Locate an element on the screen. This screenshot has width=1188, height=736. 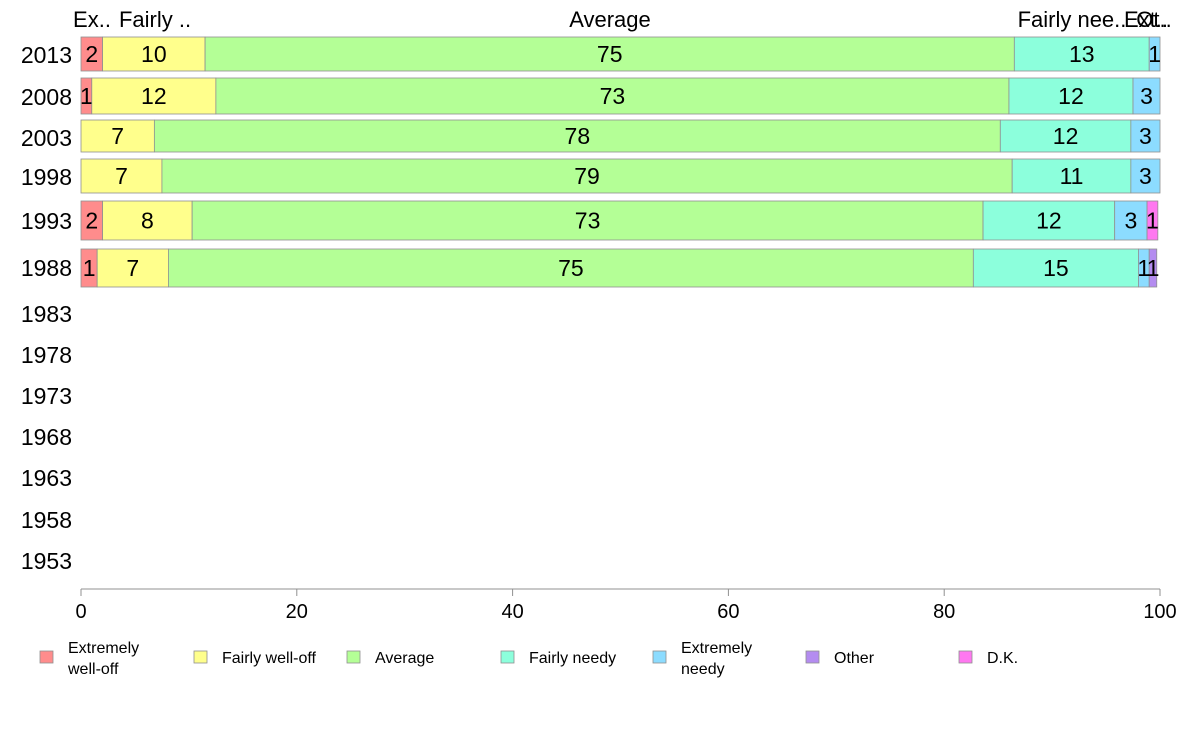
x-tick-label: 40 is located at coordinates (512, 612).